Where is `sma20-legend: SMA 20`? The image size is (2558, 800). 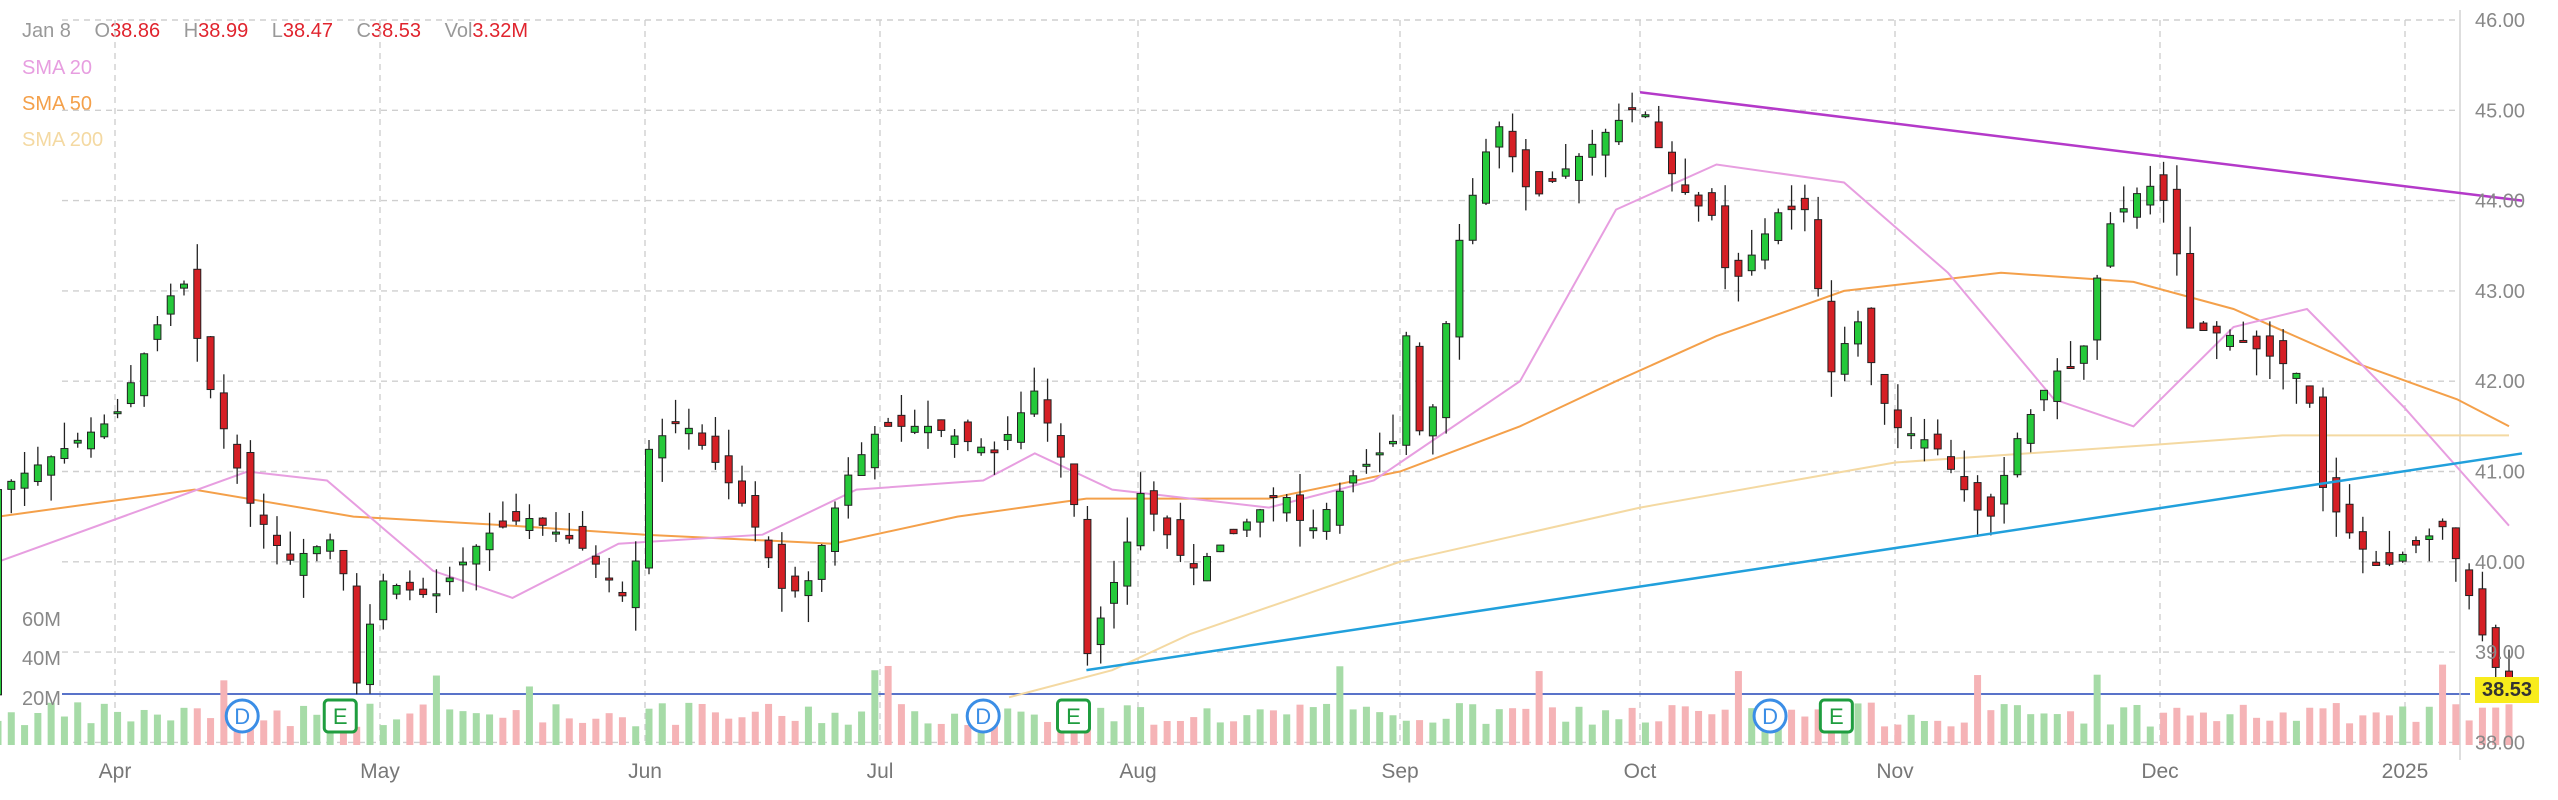 sma20-legend: SMA 20 is located at coordinates (57, 68).